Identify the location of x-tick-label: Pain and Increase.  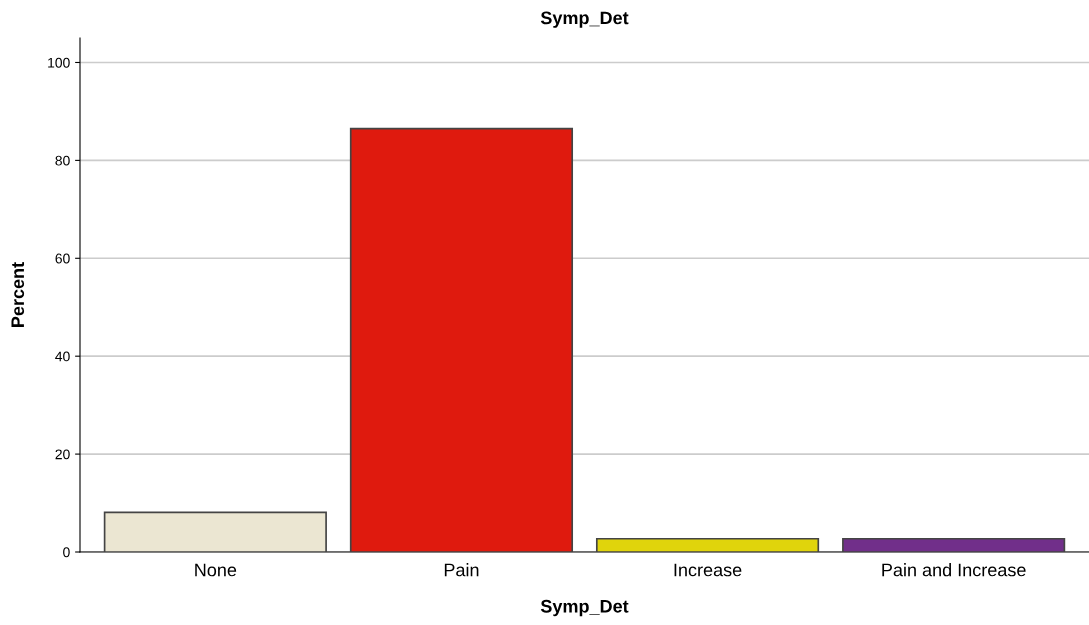
(954, 570).